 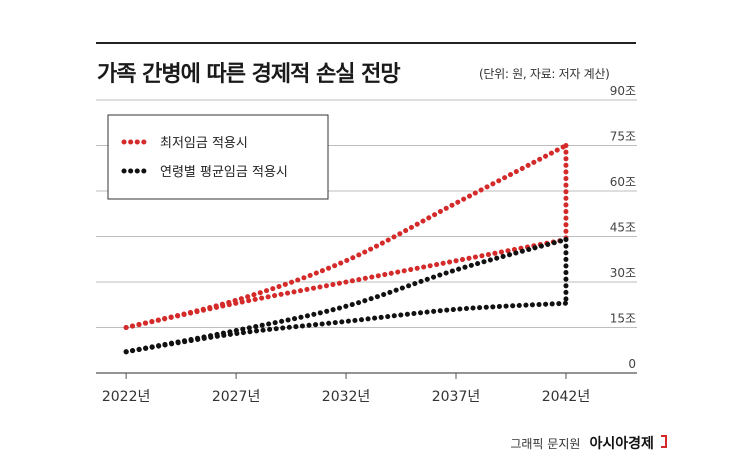 What do you see at coordinates (126, 397) in the screenshot?
I see `x-tick-label: 2022년` at bounding box center [126, 397].